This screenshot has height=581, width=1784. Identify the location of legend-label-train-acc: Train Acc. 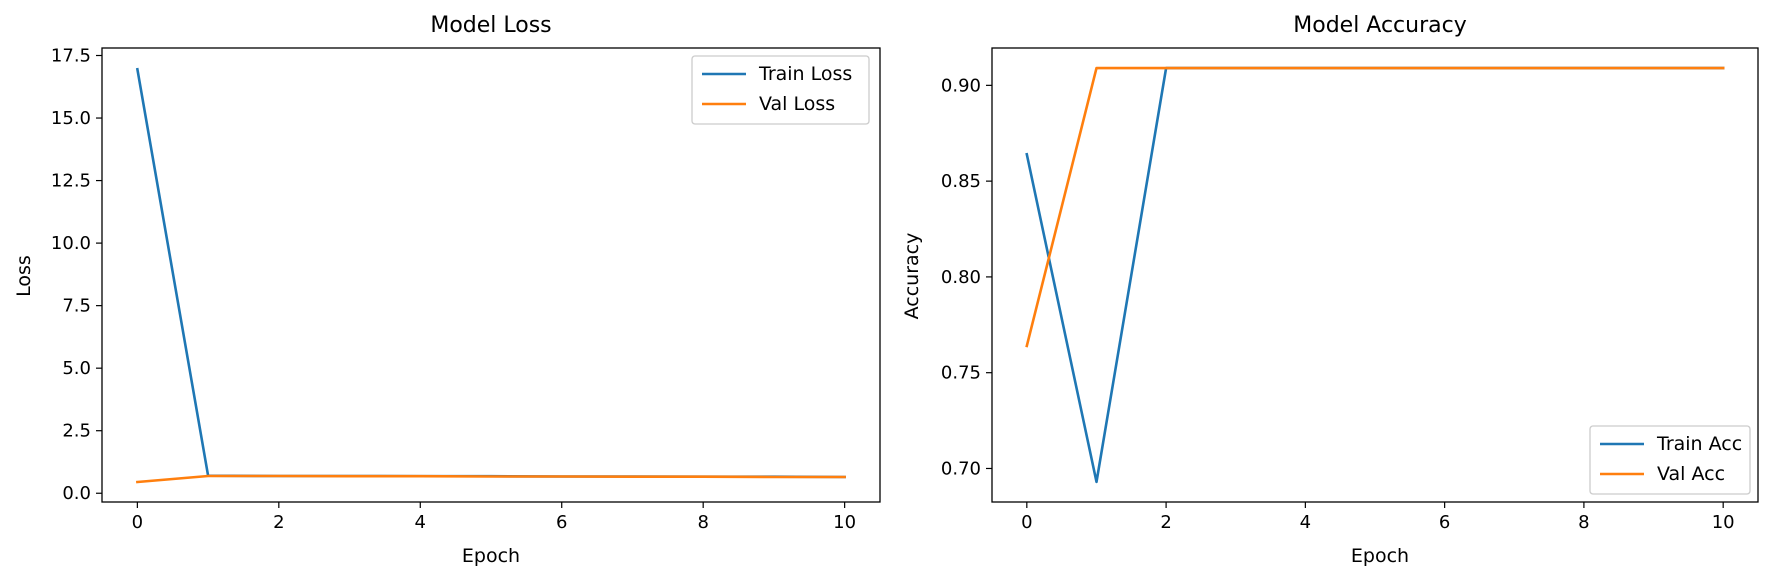
(1699, 444).